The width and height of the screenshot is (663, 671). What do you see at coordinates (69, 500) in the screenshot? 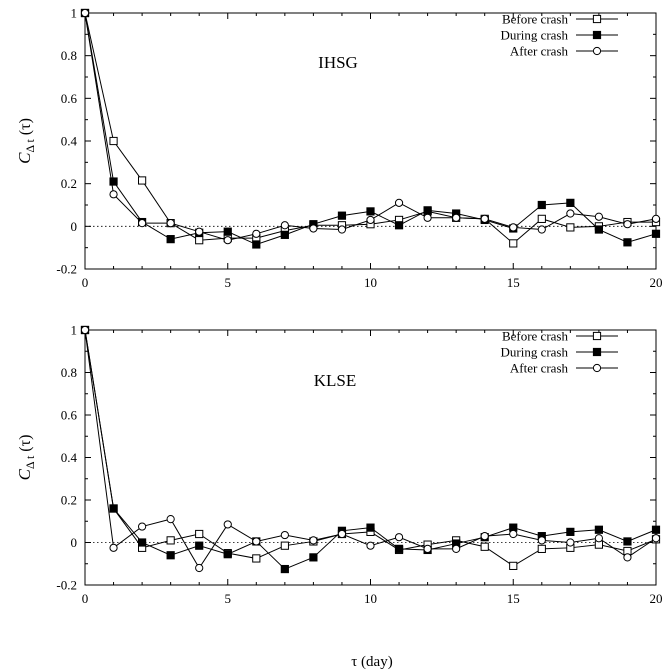
I see `y-tick-label: 0.2` at bounding box center [69, 500].